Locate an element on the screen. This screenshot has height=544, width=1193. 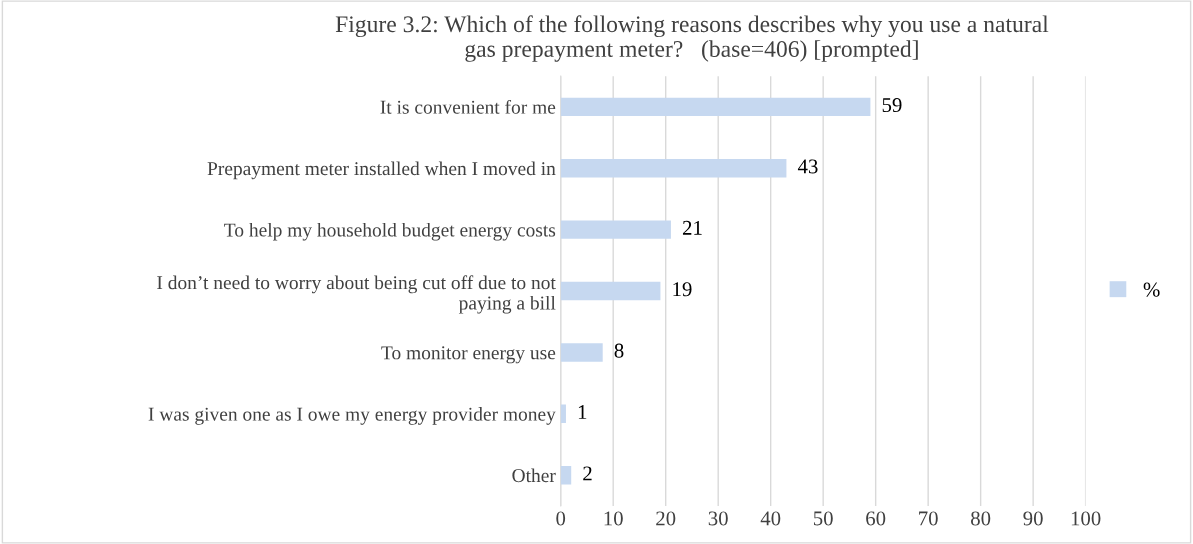
x-tick-label: 20 is located at coordinates (666, 518).